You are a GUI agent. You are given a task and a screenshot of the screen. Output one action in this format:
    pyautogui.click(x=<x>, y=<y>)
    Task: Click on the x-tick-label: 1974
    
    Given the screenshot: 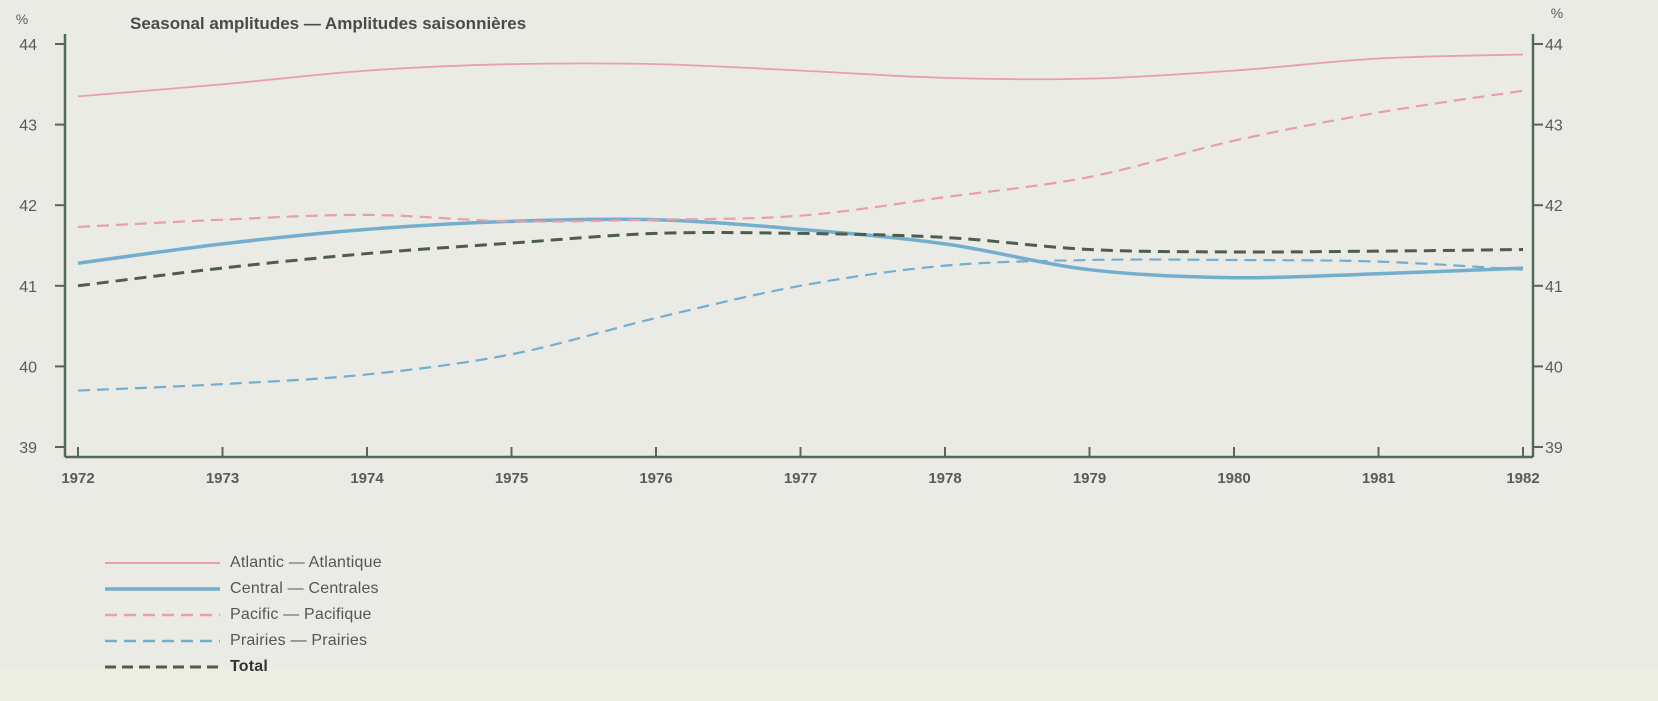 What is the action you would take?
    pyautogui.click(x=367, y=478)
    